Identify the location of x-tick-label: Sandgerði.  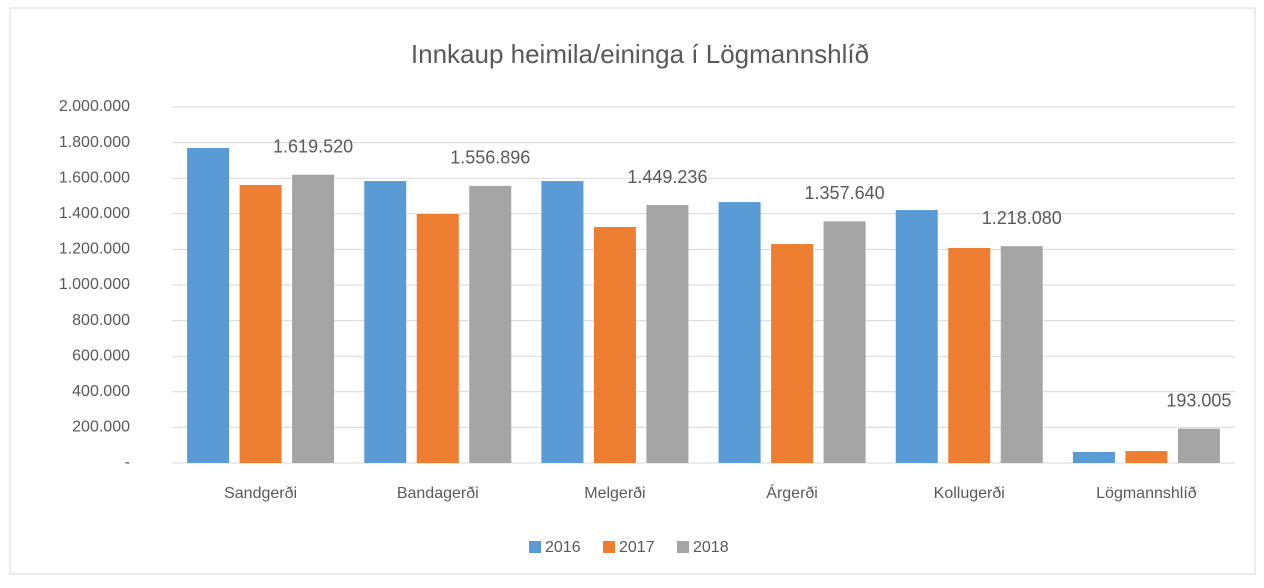
(260, 493).